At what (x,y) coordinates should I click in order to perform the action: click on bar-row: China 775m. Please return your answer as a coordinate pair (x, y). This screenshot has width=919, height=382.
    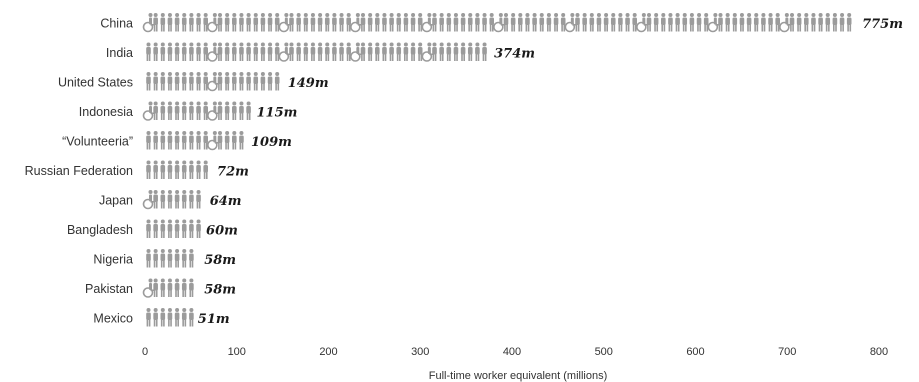
    Looking at the image, I should click on (501, 23).